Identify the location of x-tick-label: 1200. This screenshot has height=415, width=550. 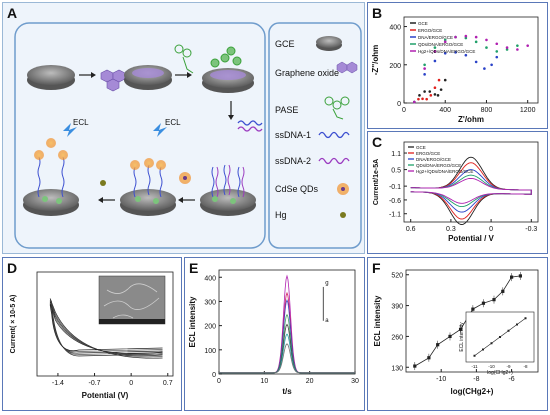
(528, 110).